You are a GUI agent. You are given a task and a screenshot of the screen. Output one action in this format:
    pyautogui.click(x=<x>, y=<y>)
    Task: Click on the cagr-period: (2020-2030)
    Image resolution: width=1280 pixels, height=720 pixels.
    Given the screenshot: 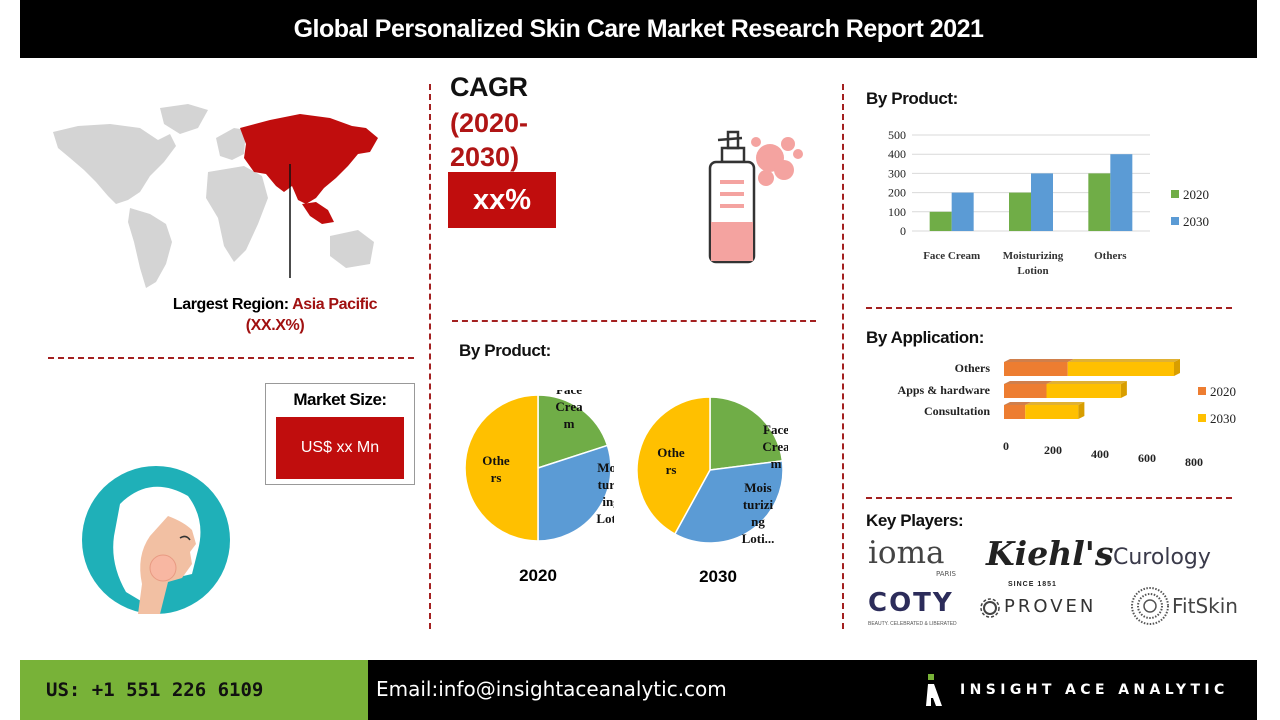 What is the action you would take?
    pyautogui.click(x=489, y=140)
    